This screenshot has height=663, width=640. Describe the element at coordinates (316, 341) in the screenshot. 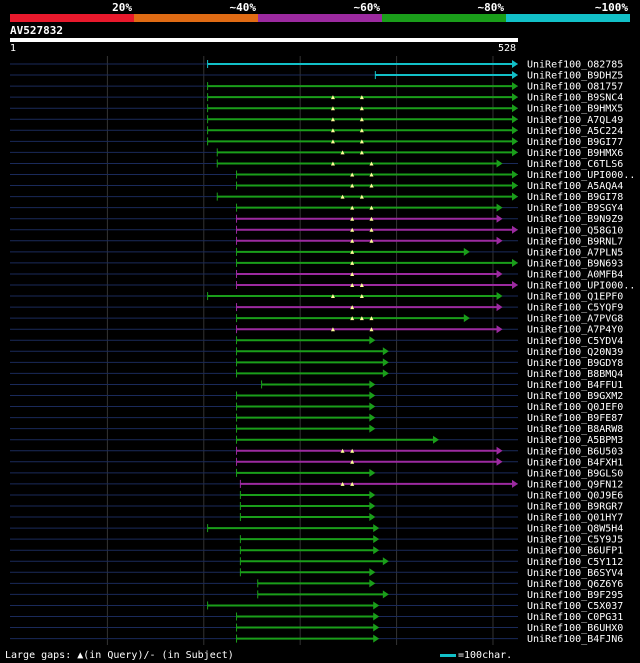

I see `hit-row: UniRef100_C5YDV4` at that location.